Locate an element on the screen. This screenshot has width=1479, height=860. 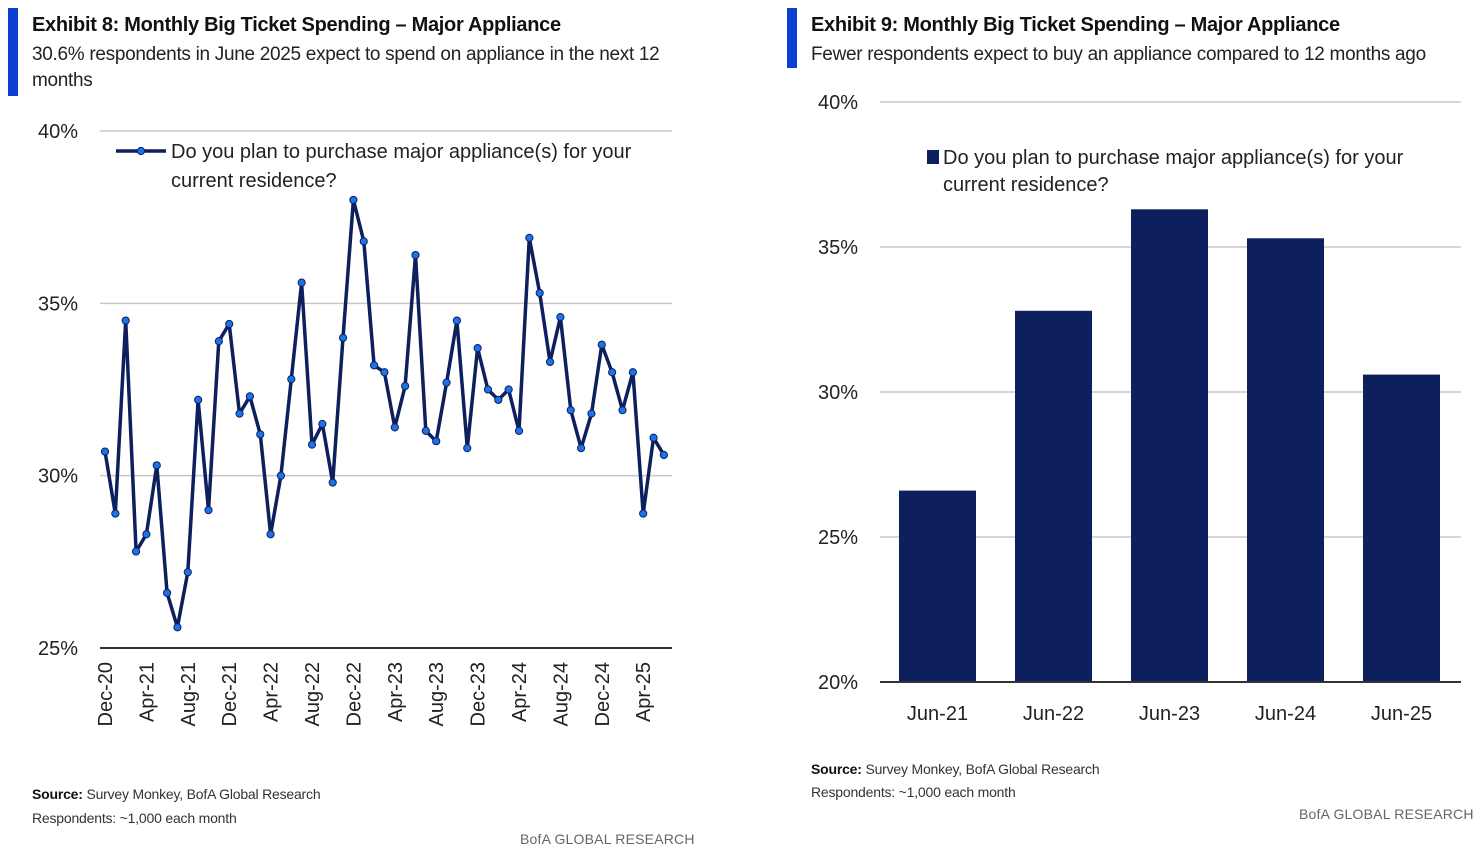
exhibit-9-source-text: Survey Monkey, BofA Global Research is located at coordinates (982, 769).